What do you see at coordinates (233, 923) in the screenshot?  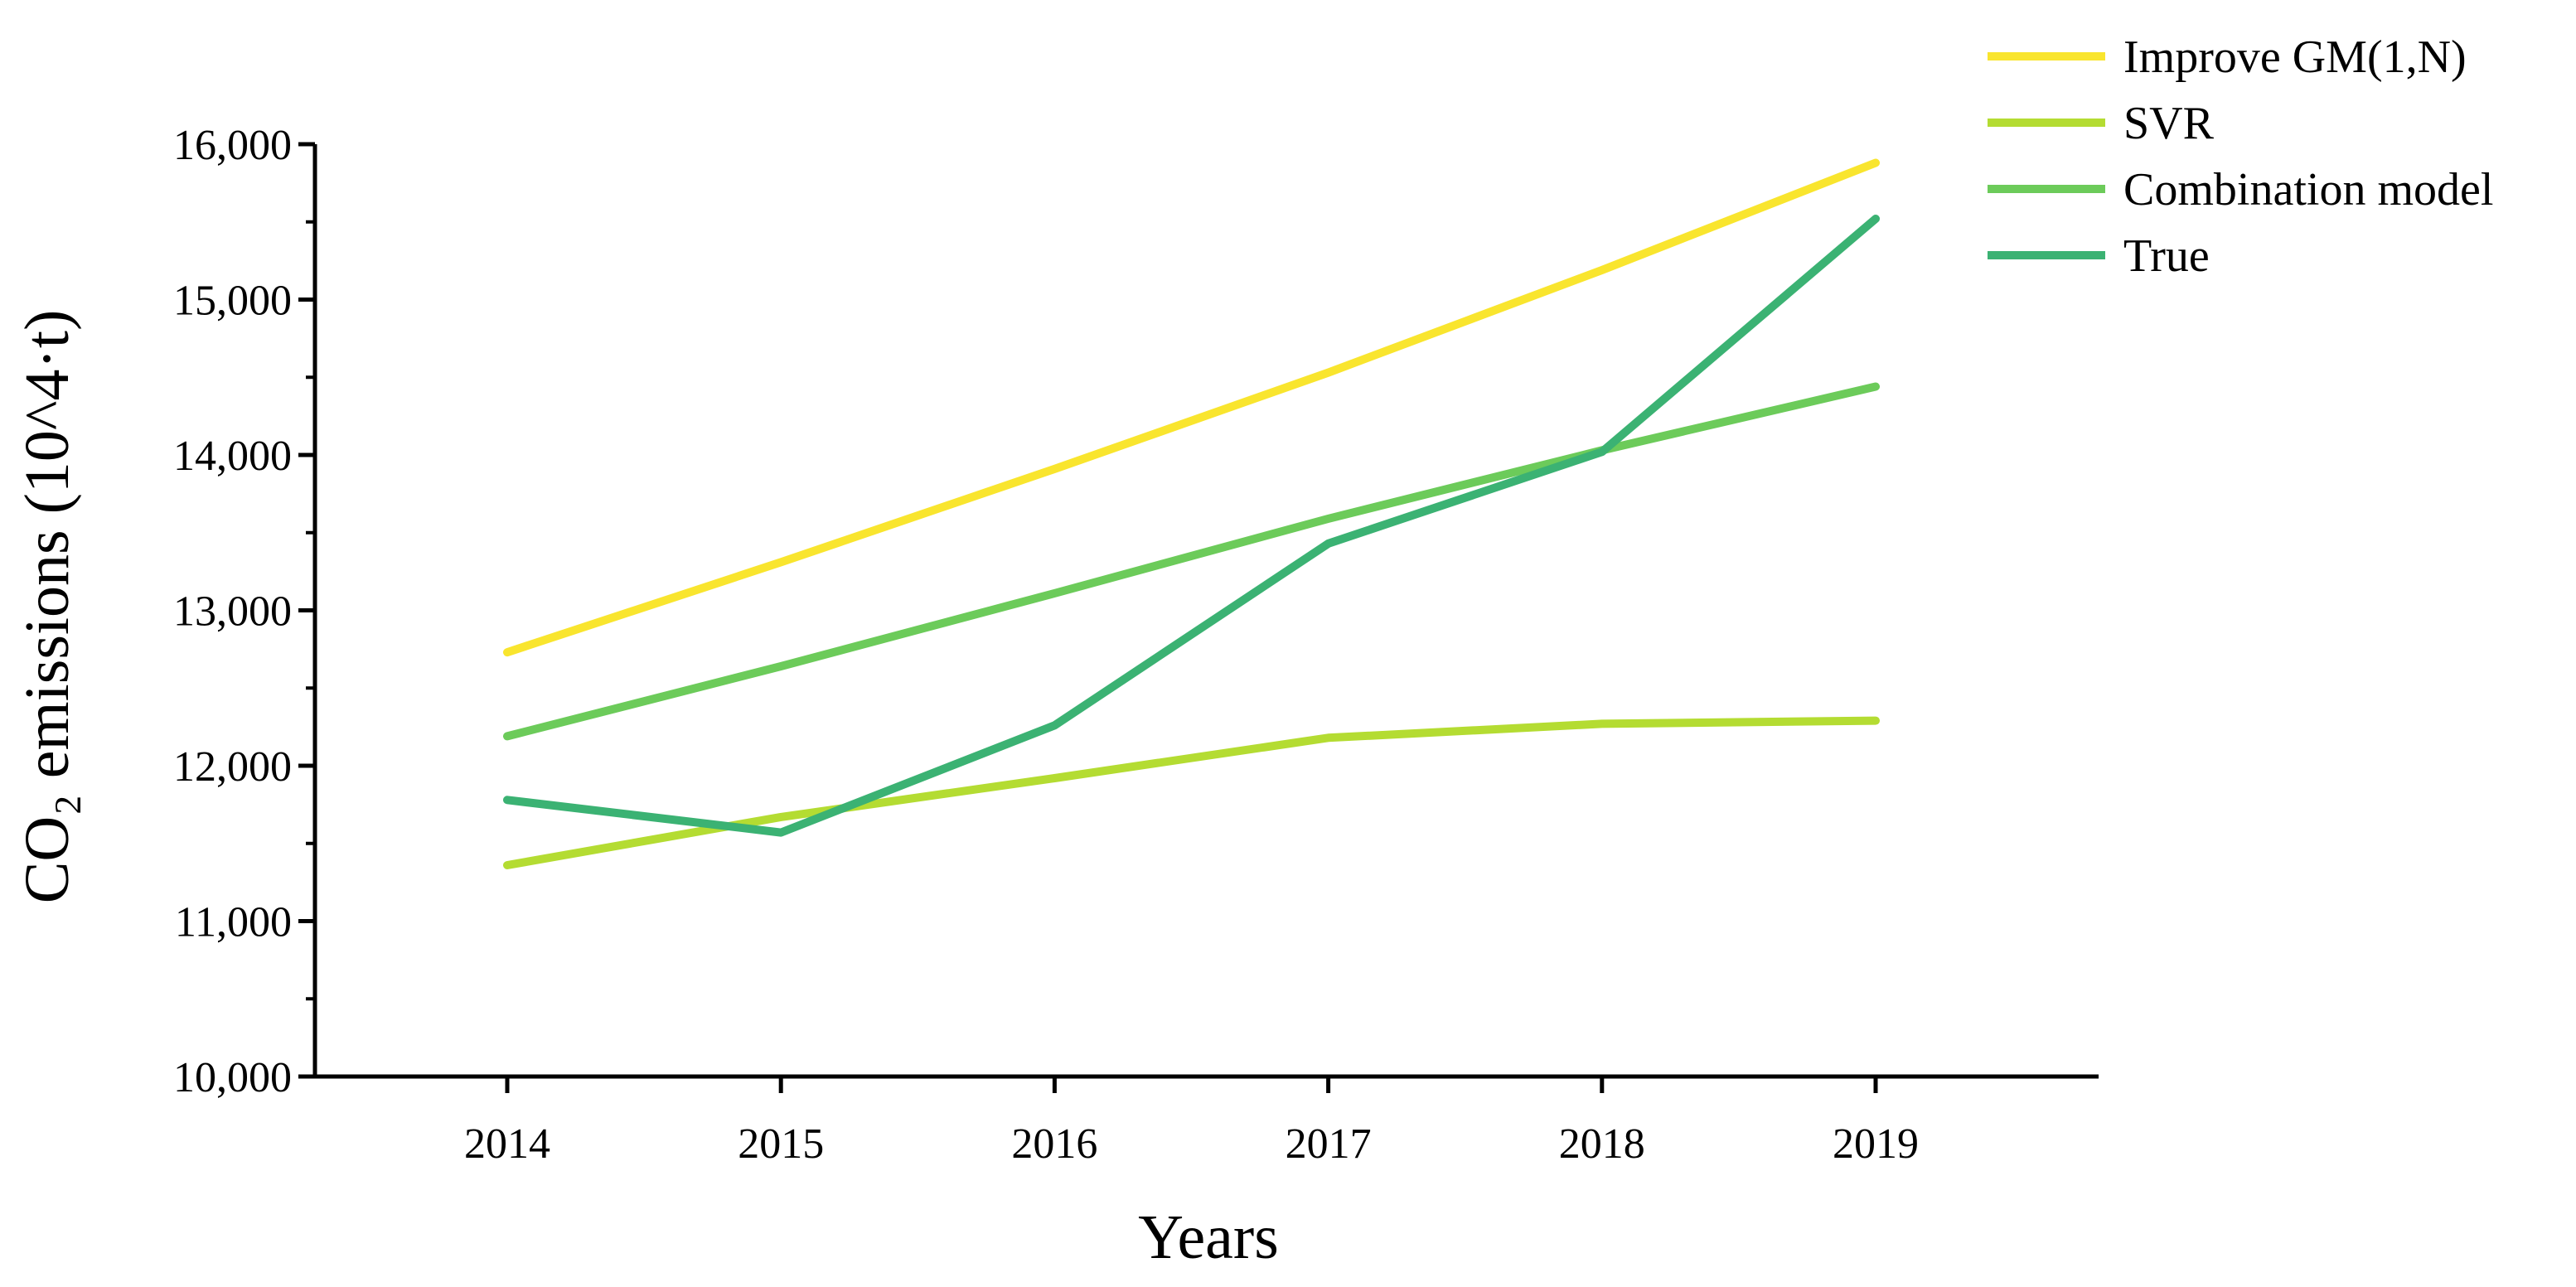 I see `y-tick-label: 11,000` at bounding box center [233, 923].